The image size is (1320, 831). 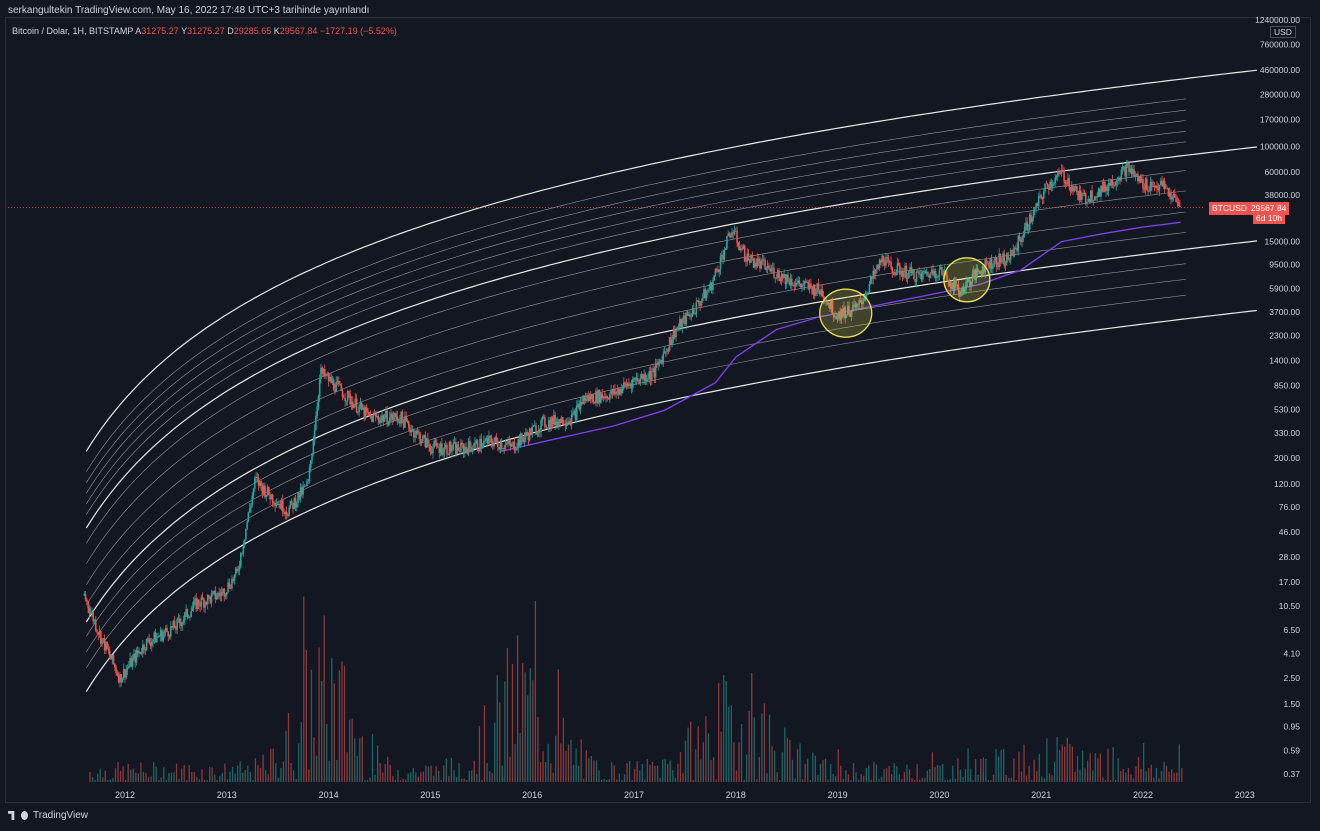 What do you see at coordinates (1041, 795) in the screenshot?
I see `x-tick-label: 2021` at bounding box center [1041, 795].